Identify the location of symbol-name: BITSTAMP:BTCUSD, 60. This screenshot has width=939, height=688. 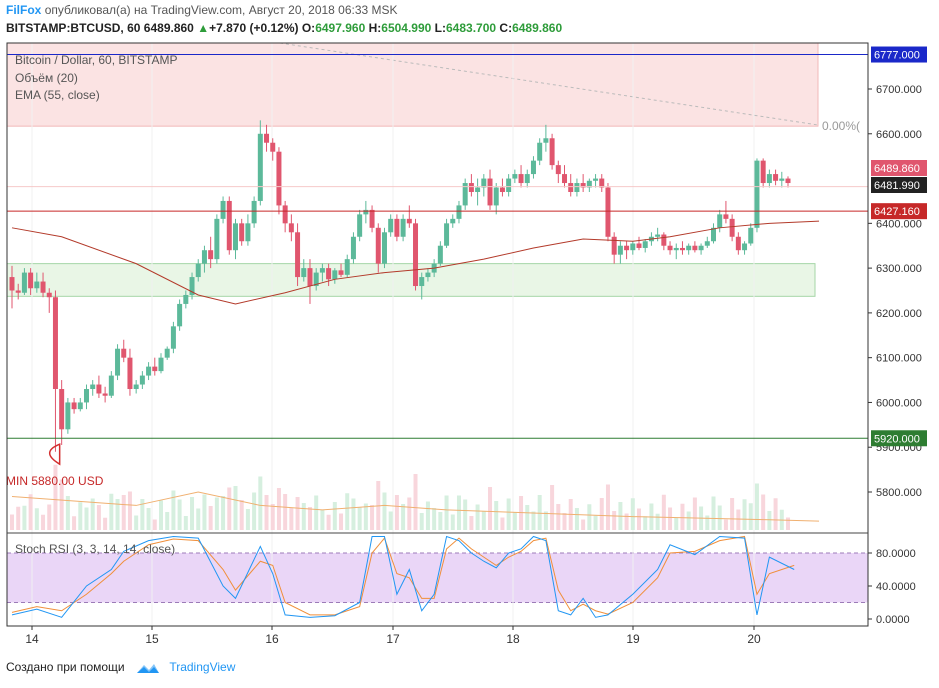
(73, 28).